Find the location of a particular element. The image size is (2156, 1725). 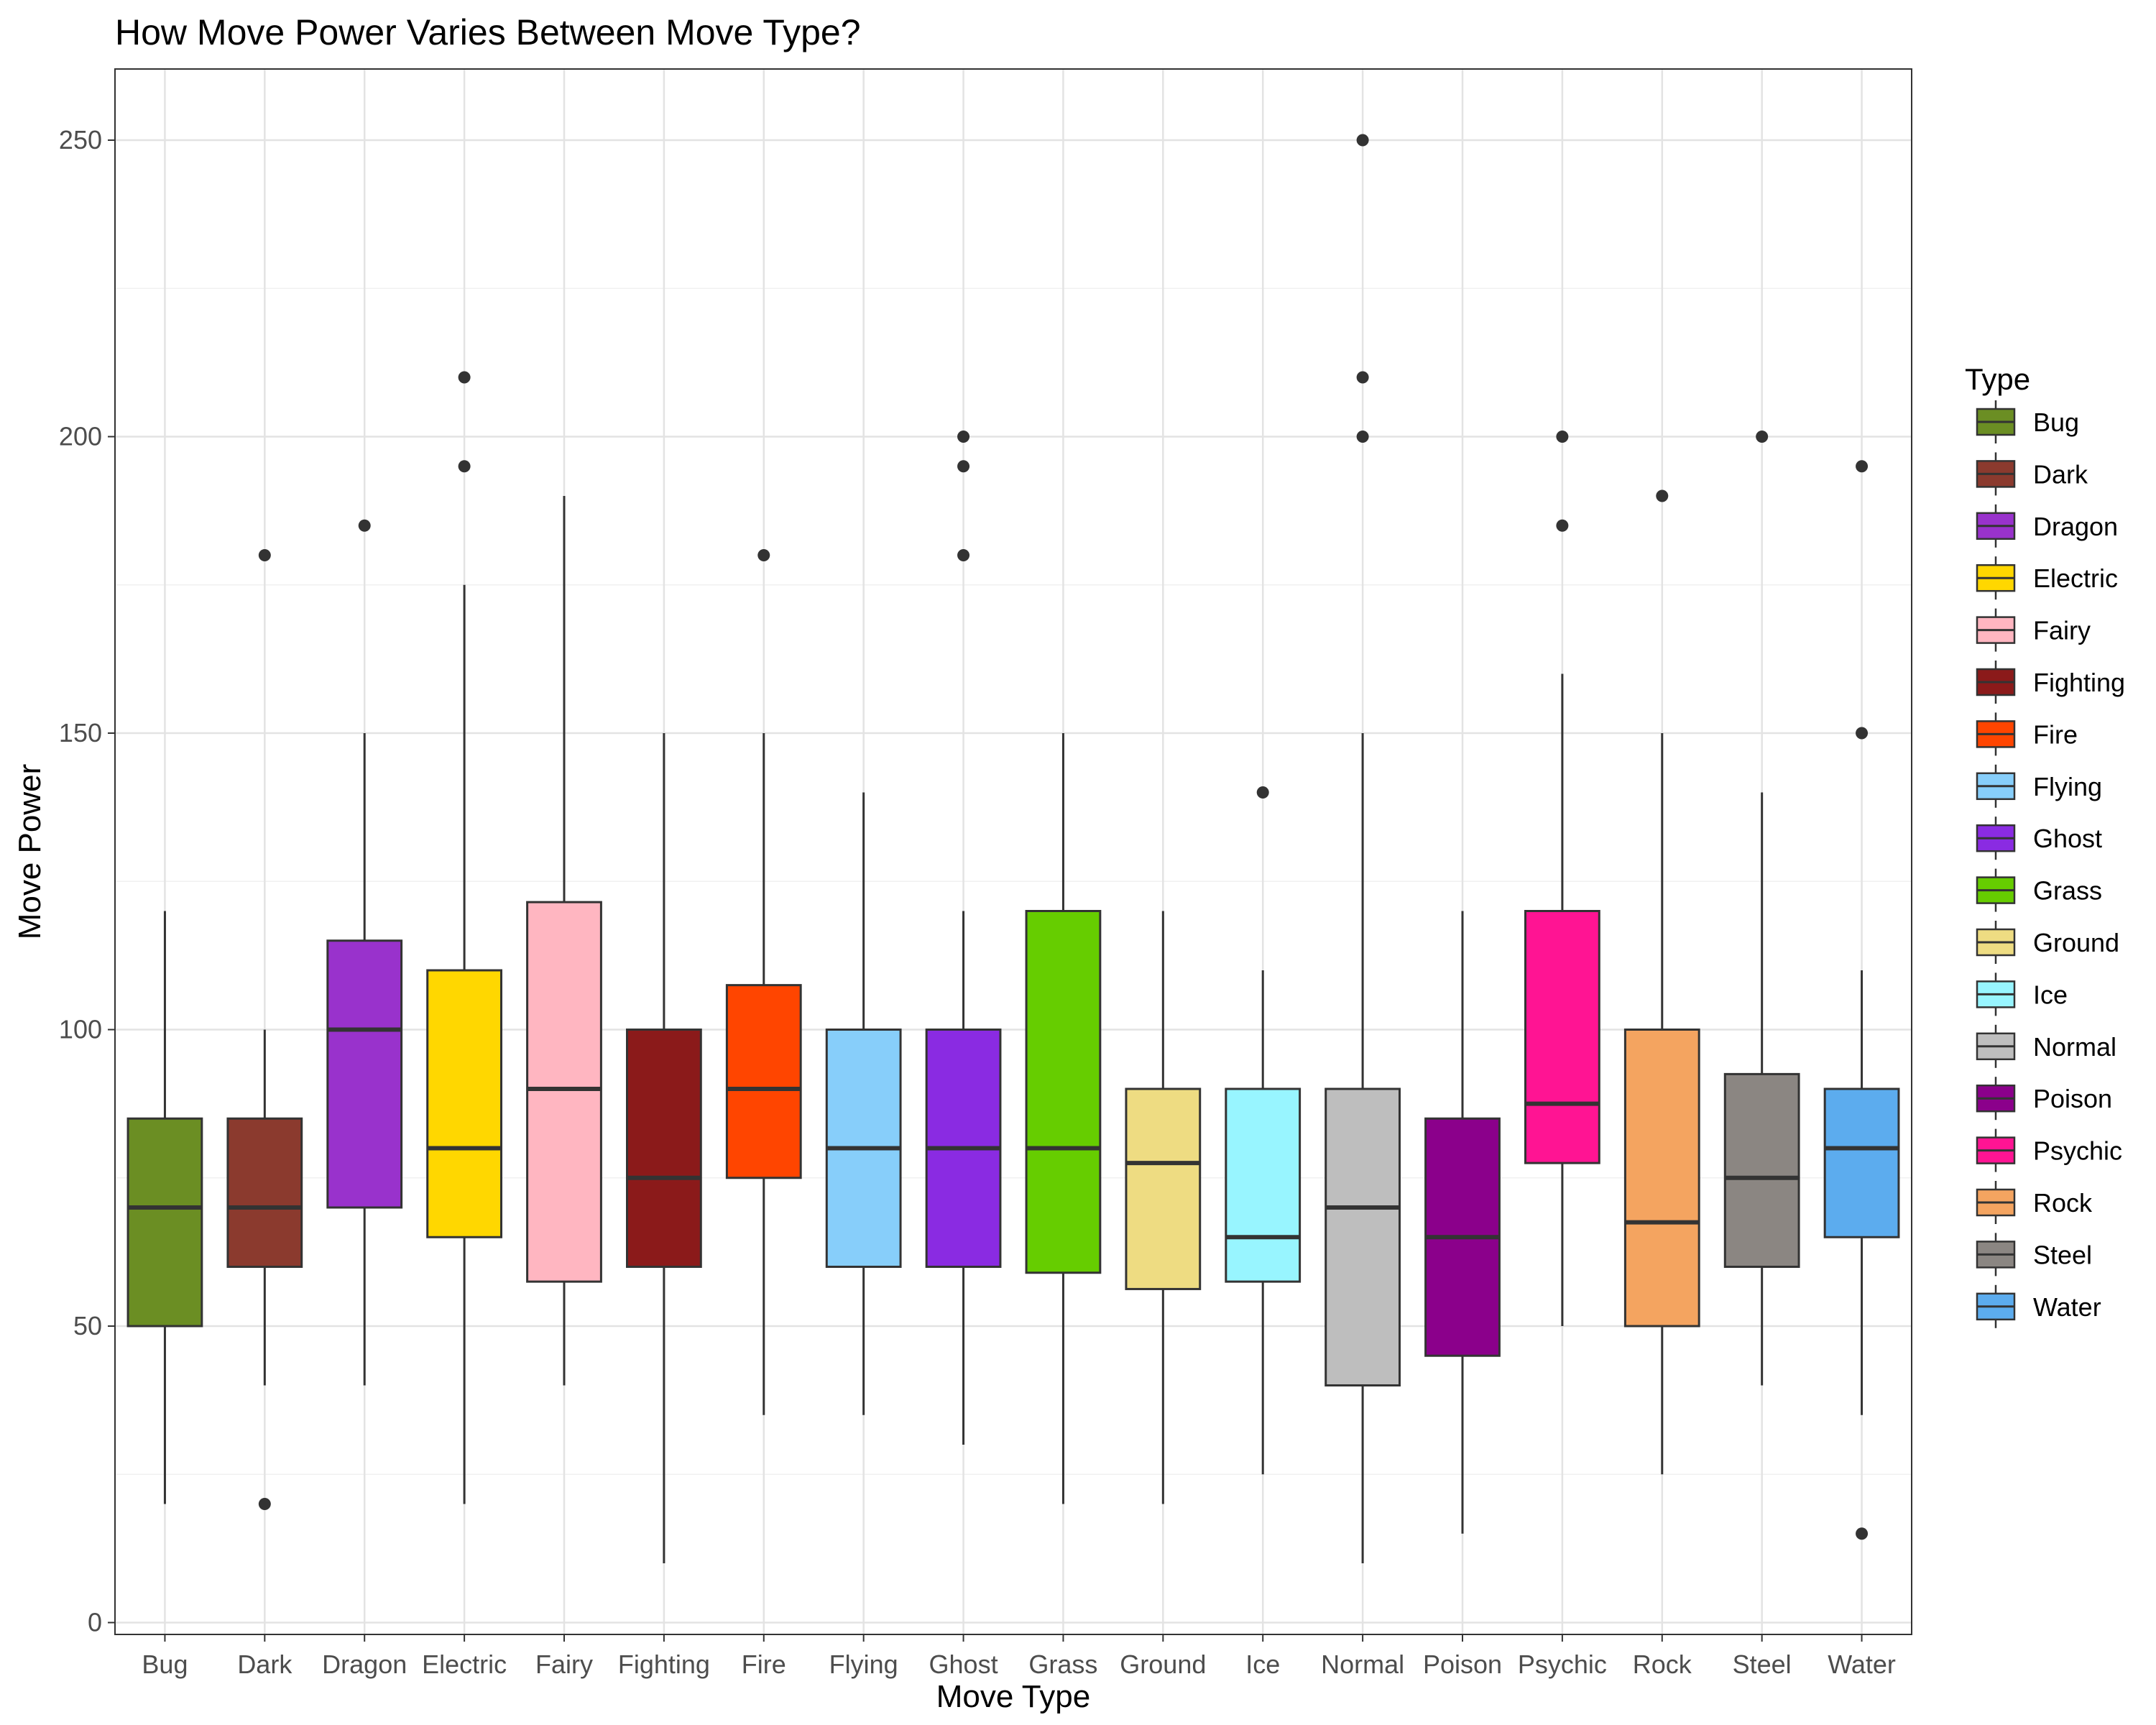

box-psychic is located at coordinates (1562, 878).